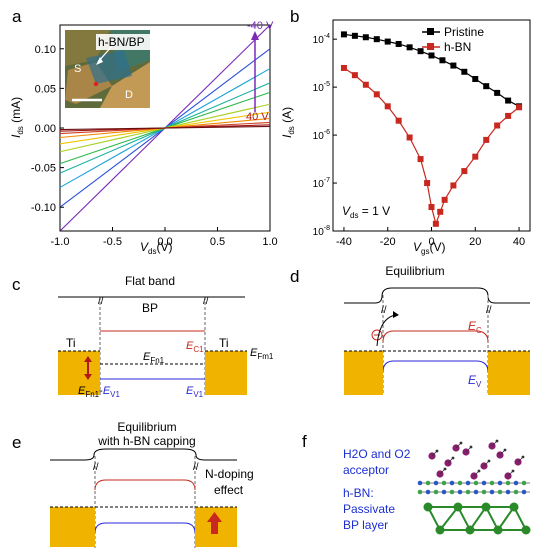 Image resolution: width=546 pixels, height=550 pixels. Describe the element at coordinates (321, 183) in the screenshot. I see `panel-b-ytick-label: 10⁻⁷` at that location.